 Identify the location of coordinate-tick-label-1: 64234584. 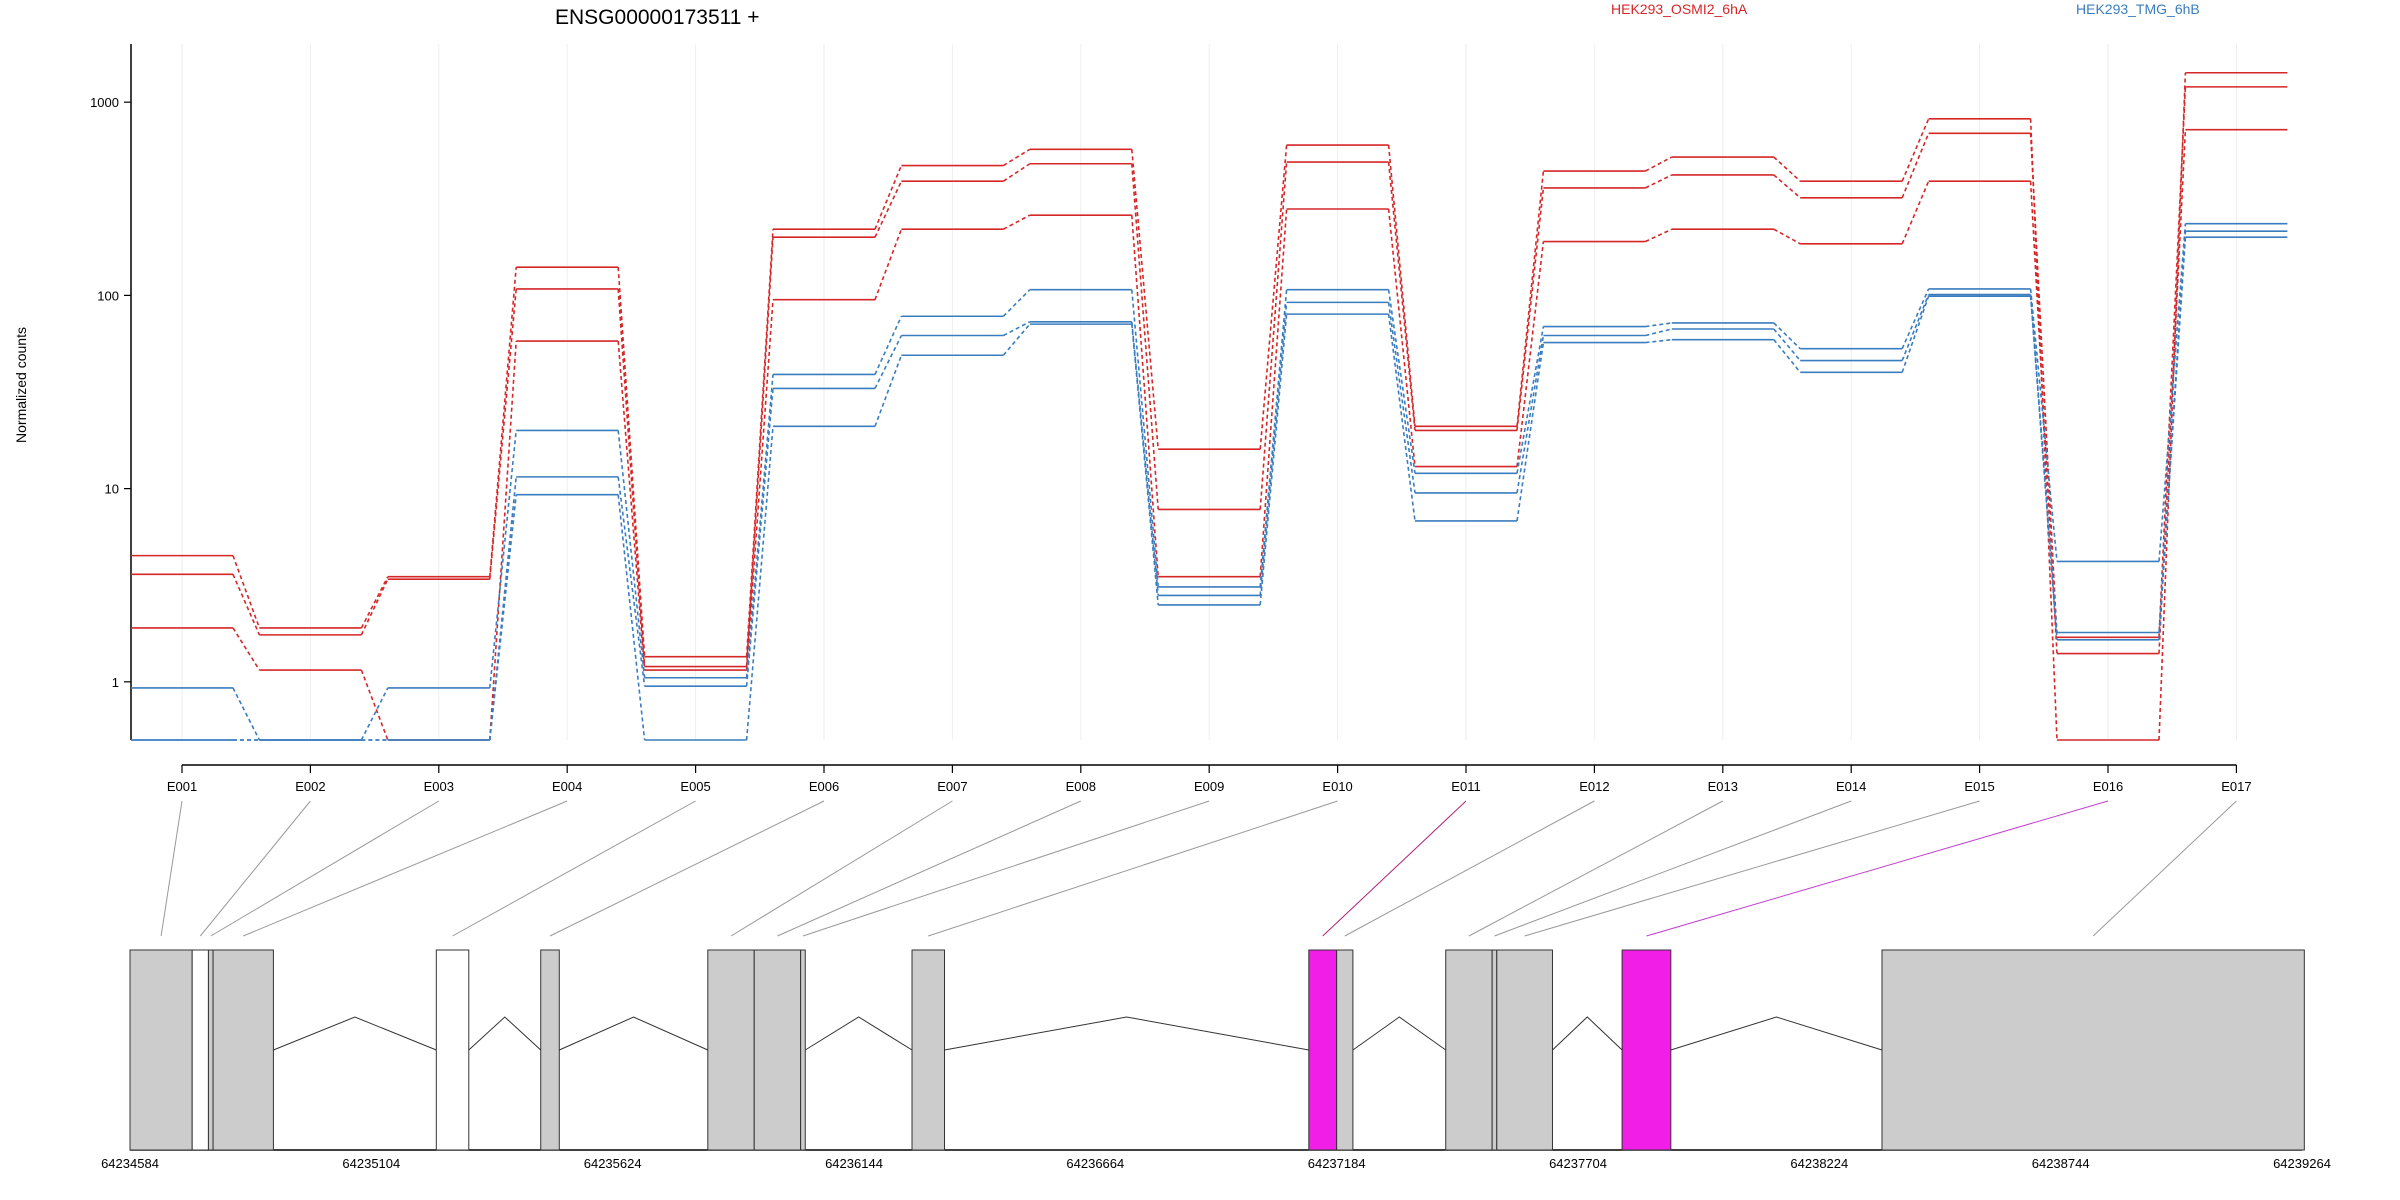
(130, 1163).